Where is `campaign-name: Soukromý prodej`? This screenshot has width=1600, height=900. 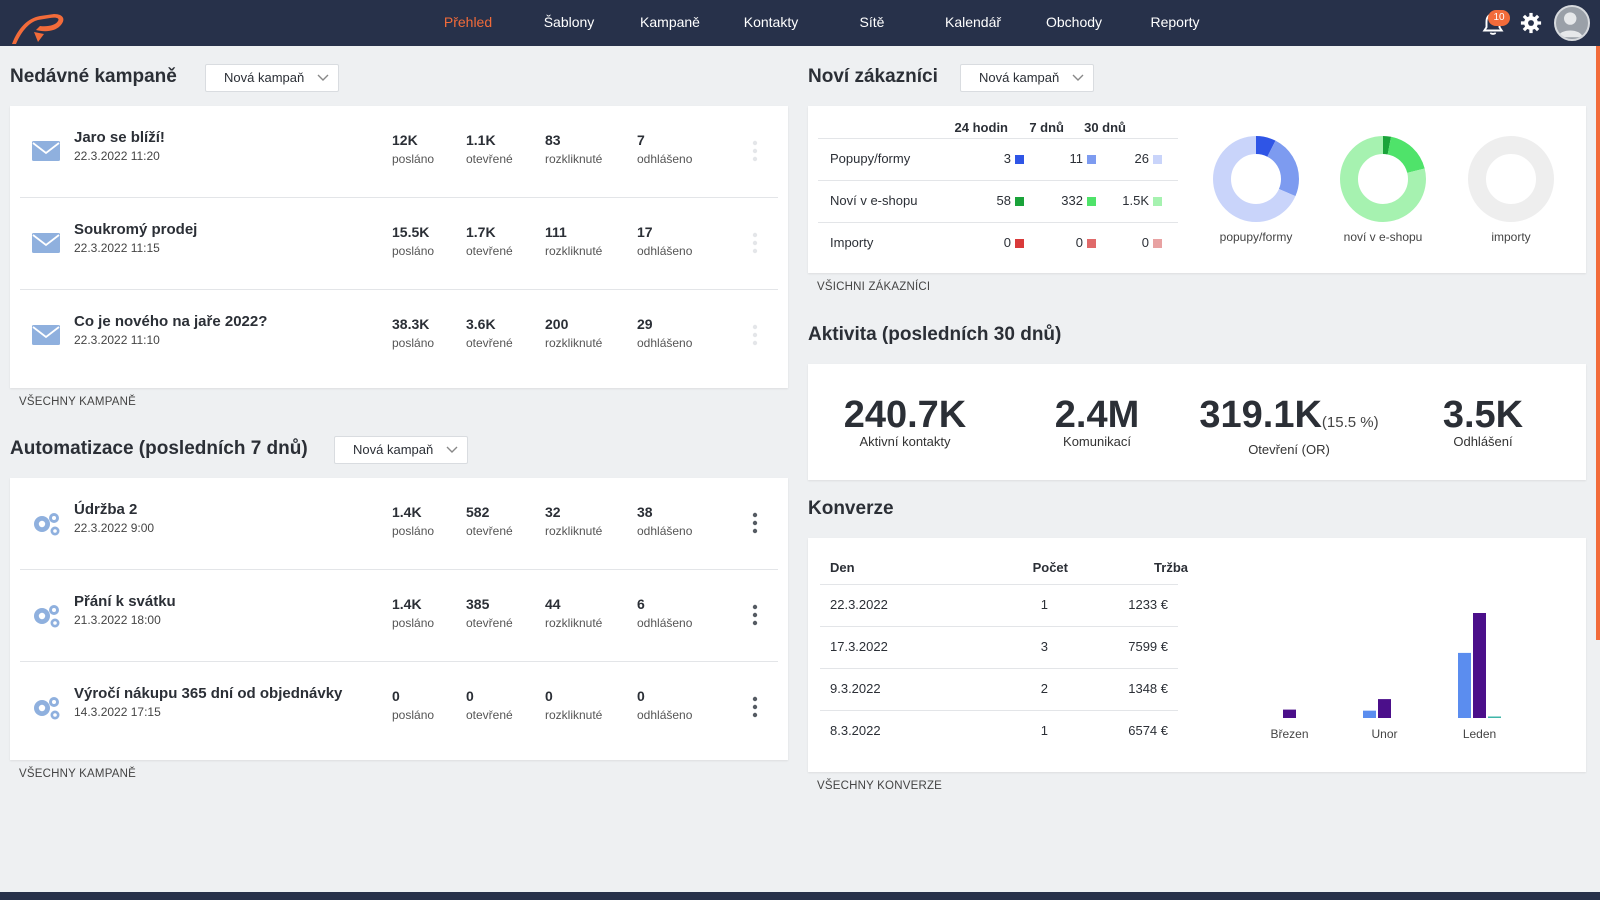 campaign-name: Soukromý prodej is located at coordinates (136, 229).